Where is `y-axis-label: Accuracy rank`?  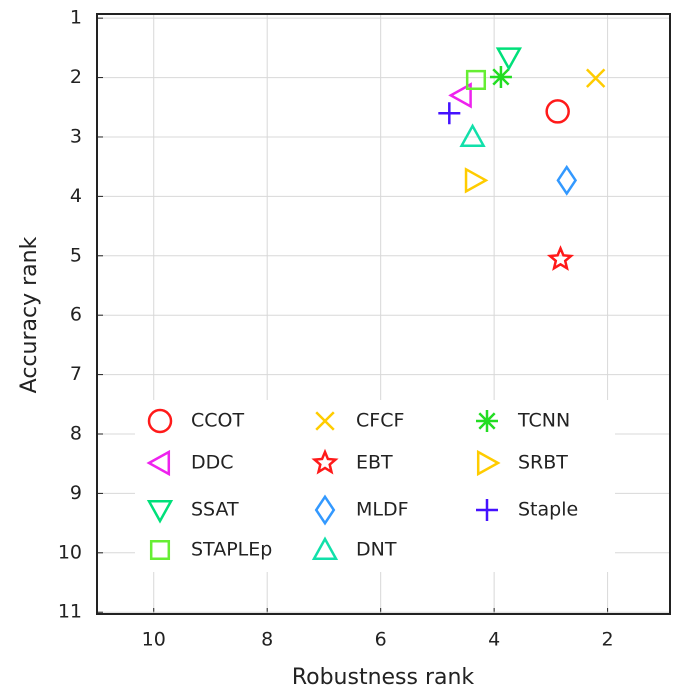 y-axis-label: Accuracy rank is located at coordinates (29, 314).